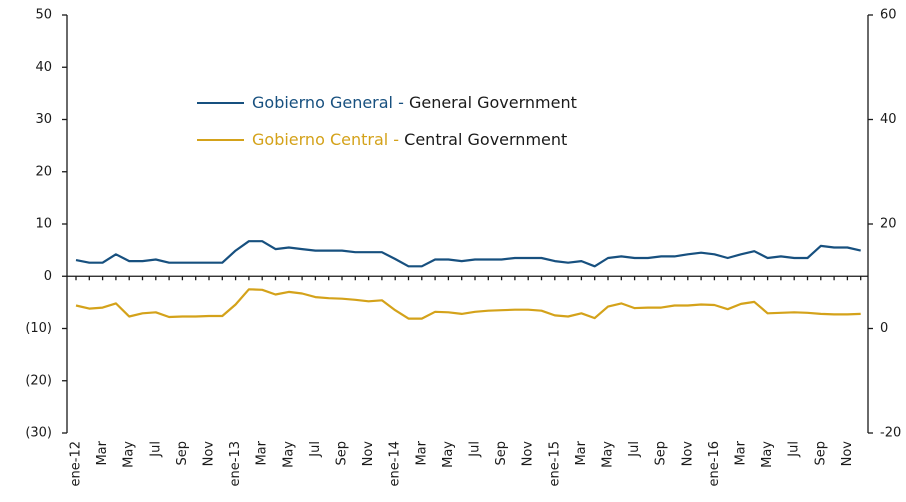 This screenshot has width=906, height=502. What do you see at coordinates (38, 380) in the screenshot?
I see `y-tick-label: (20)` at bounding box center [38, 380].